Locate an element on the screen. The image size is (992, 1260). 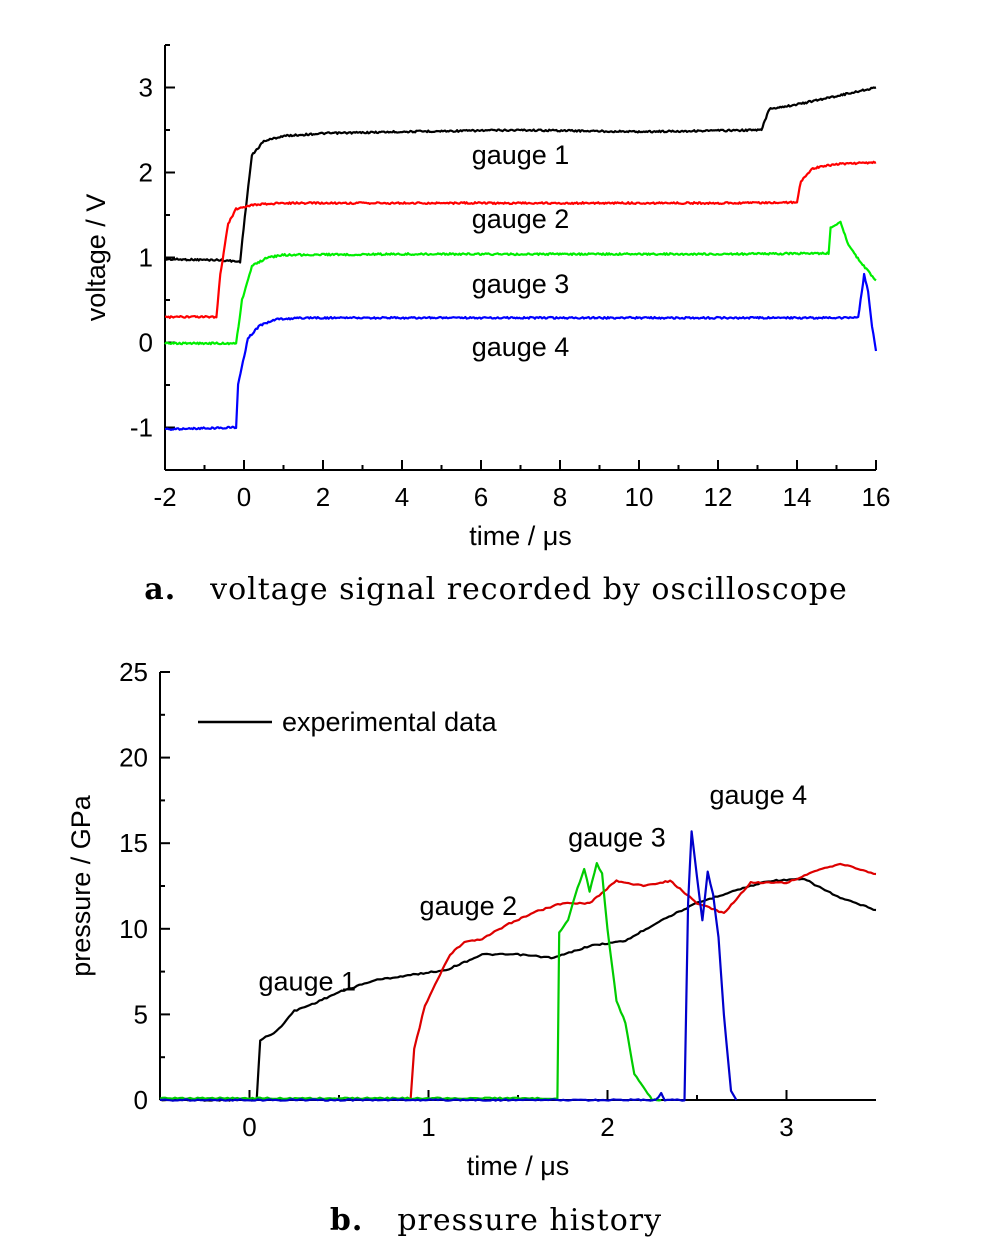
voltage-gauge-label-3: gauge 3 is located at coordinates (521, 284).